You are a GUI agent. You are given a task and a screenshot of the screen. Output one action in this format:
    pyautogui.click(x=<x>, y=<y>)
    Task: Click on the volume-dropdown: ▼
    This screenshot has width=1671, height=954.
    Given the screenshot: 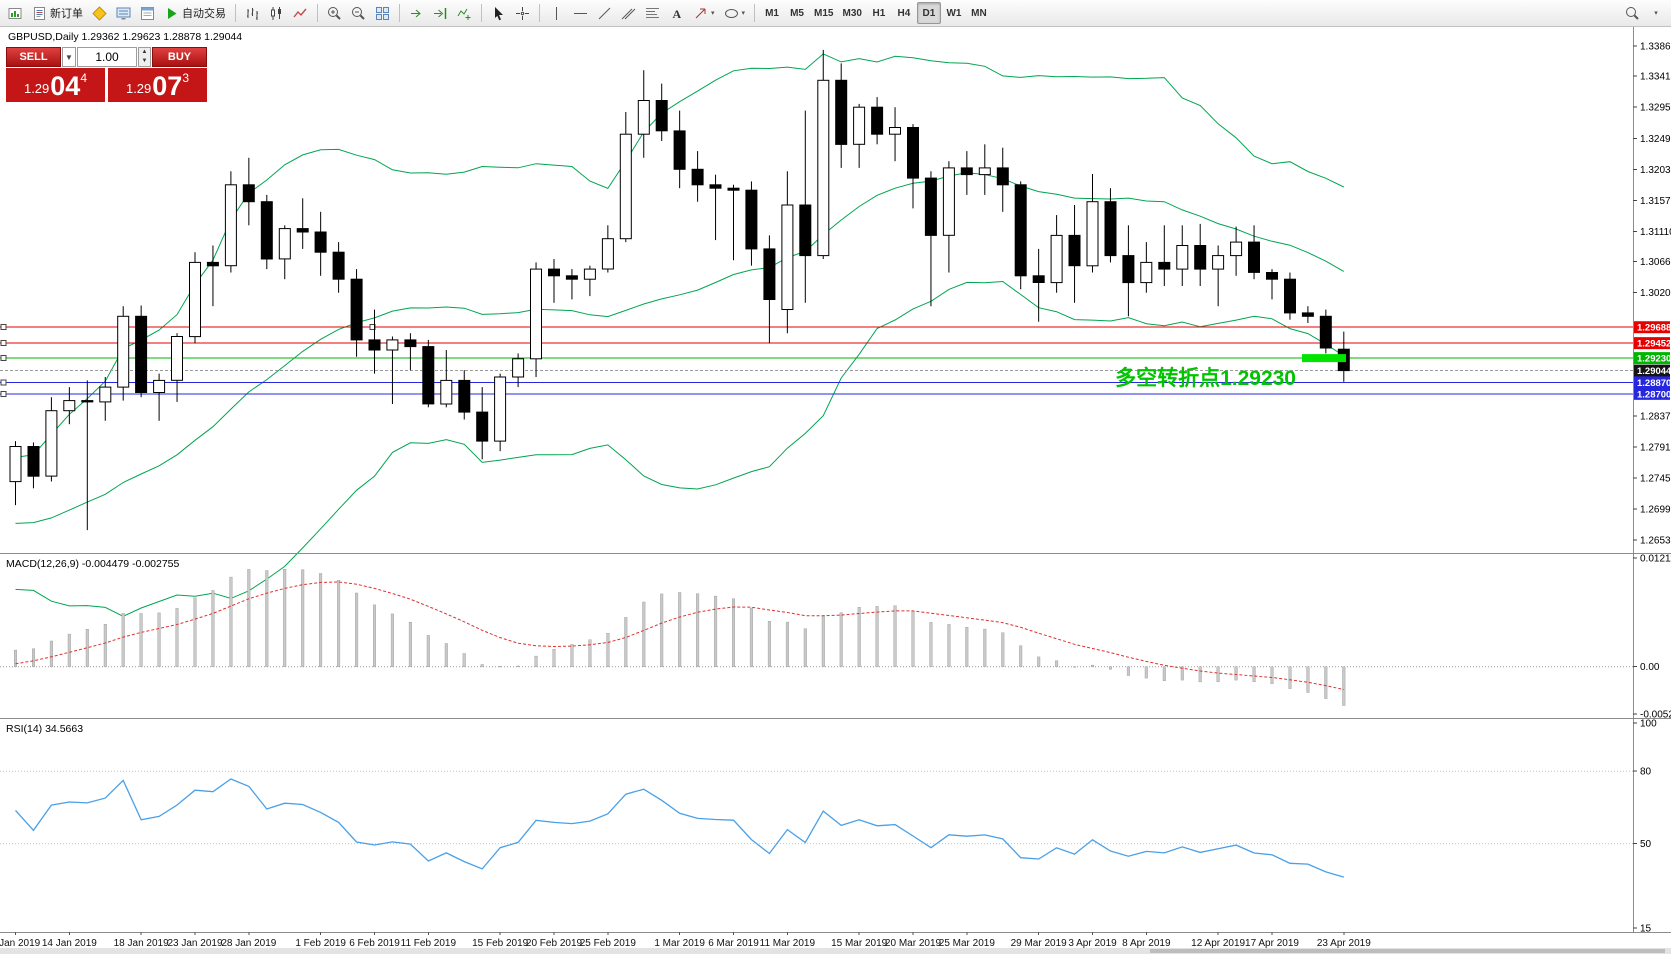 What is the action you would take?
    pyautogui.click(x=69, y=57)
    